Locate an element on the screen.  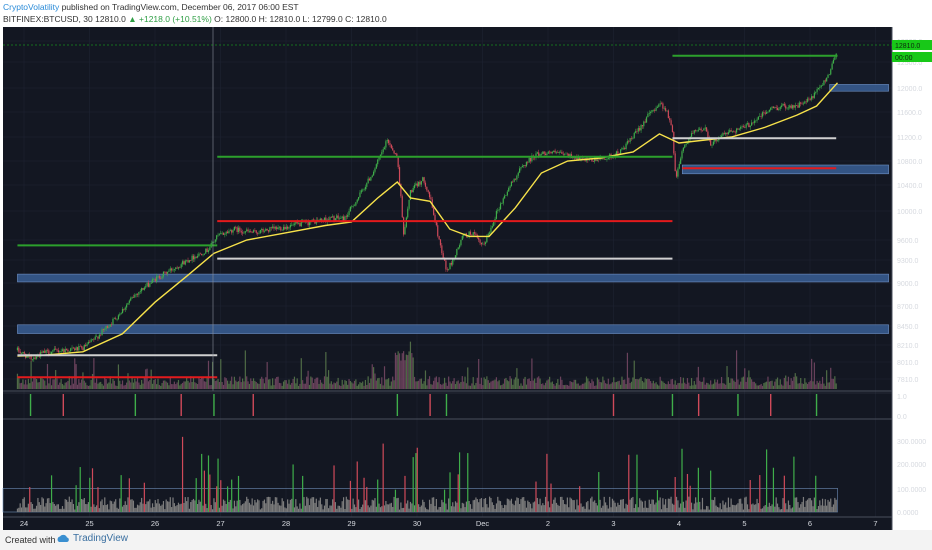
tradingview-brand: TradingView is located at coordinates (92, 538).